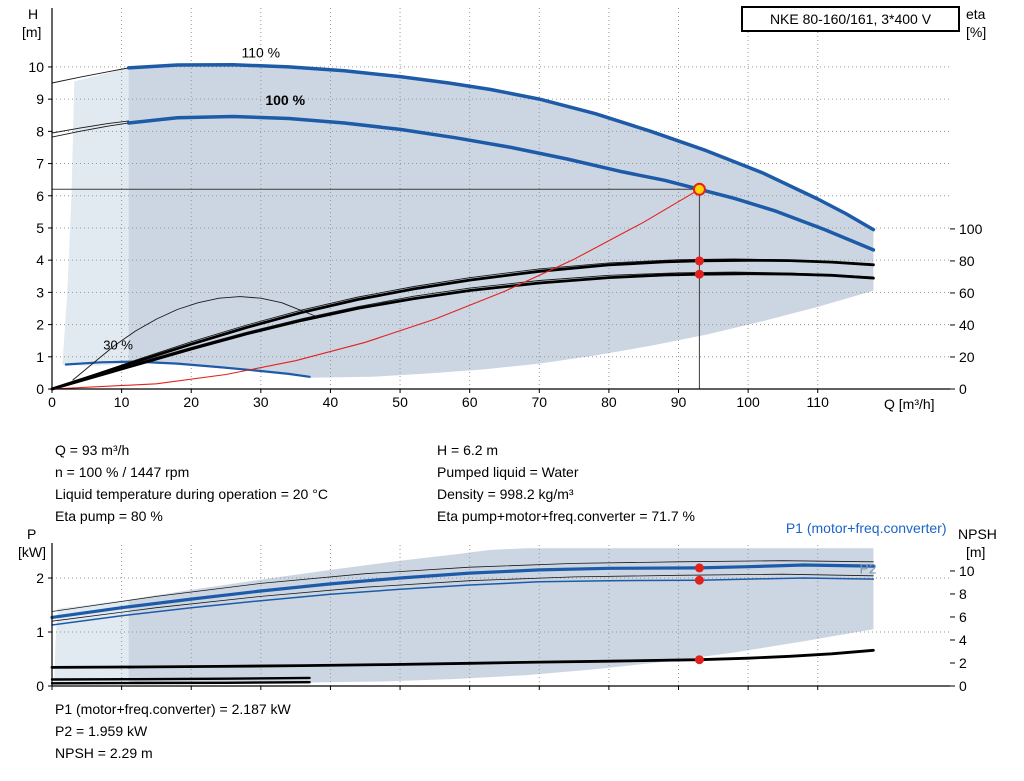 Image resolution: width=1024 pixels, height=781 pixels. Describe the element at coordinates (32, 32) in the screenshot. I see `h-axis-label-line2: [m]` at that location.